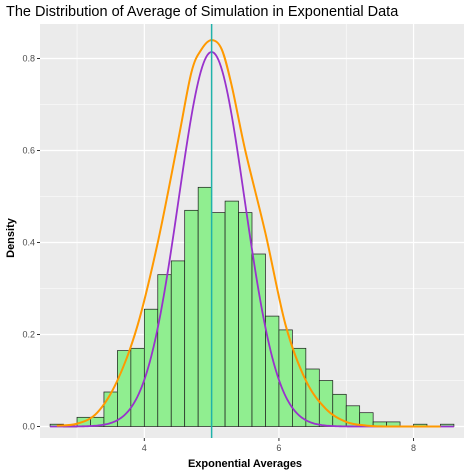  I want to click on x-tick-label: 4, so click(144, 448).